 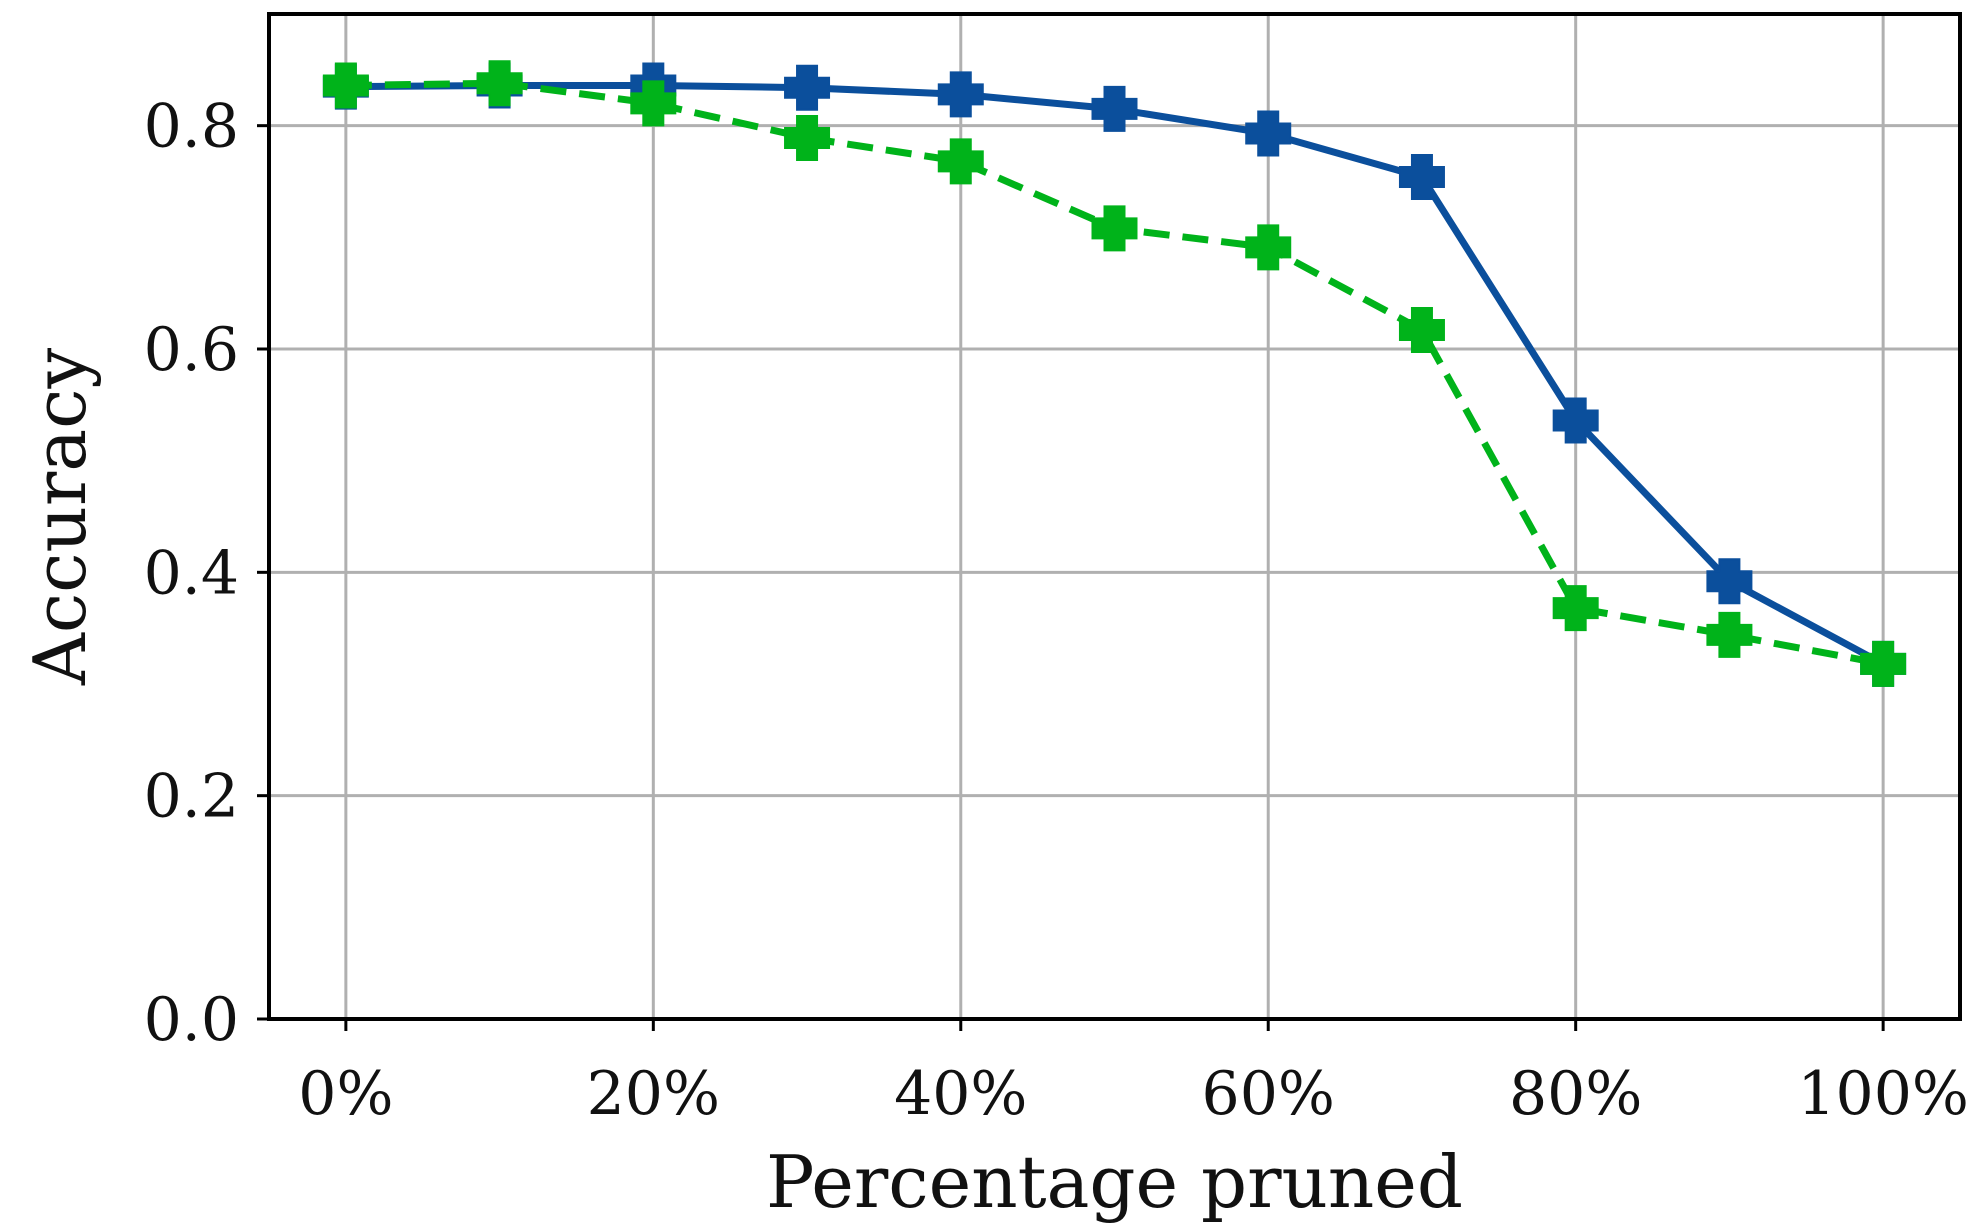 I want to click on x-axis-label: Percentage pruned, so click(x=1114, y=1182).